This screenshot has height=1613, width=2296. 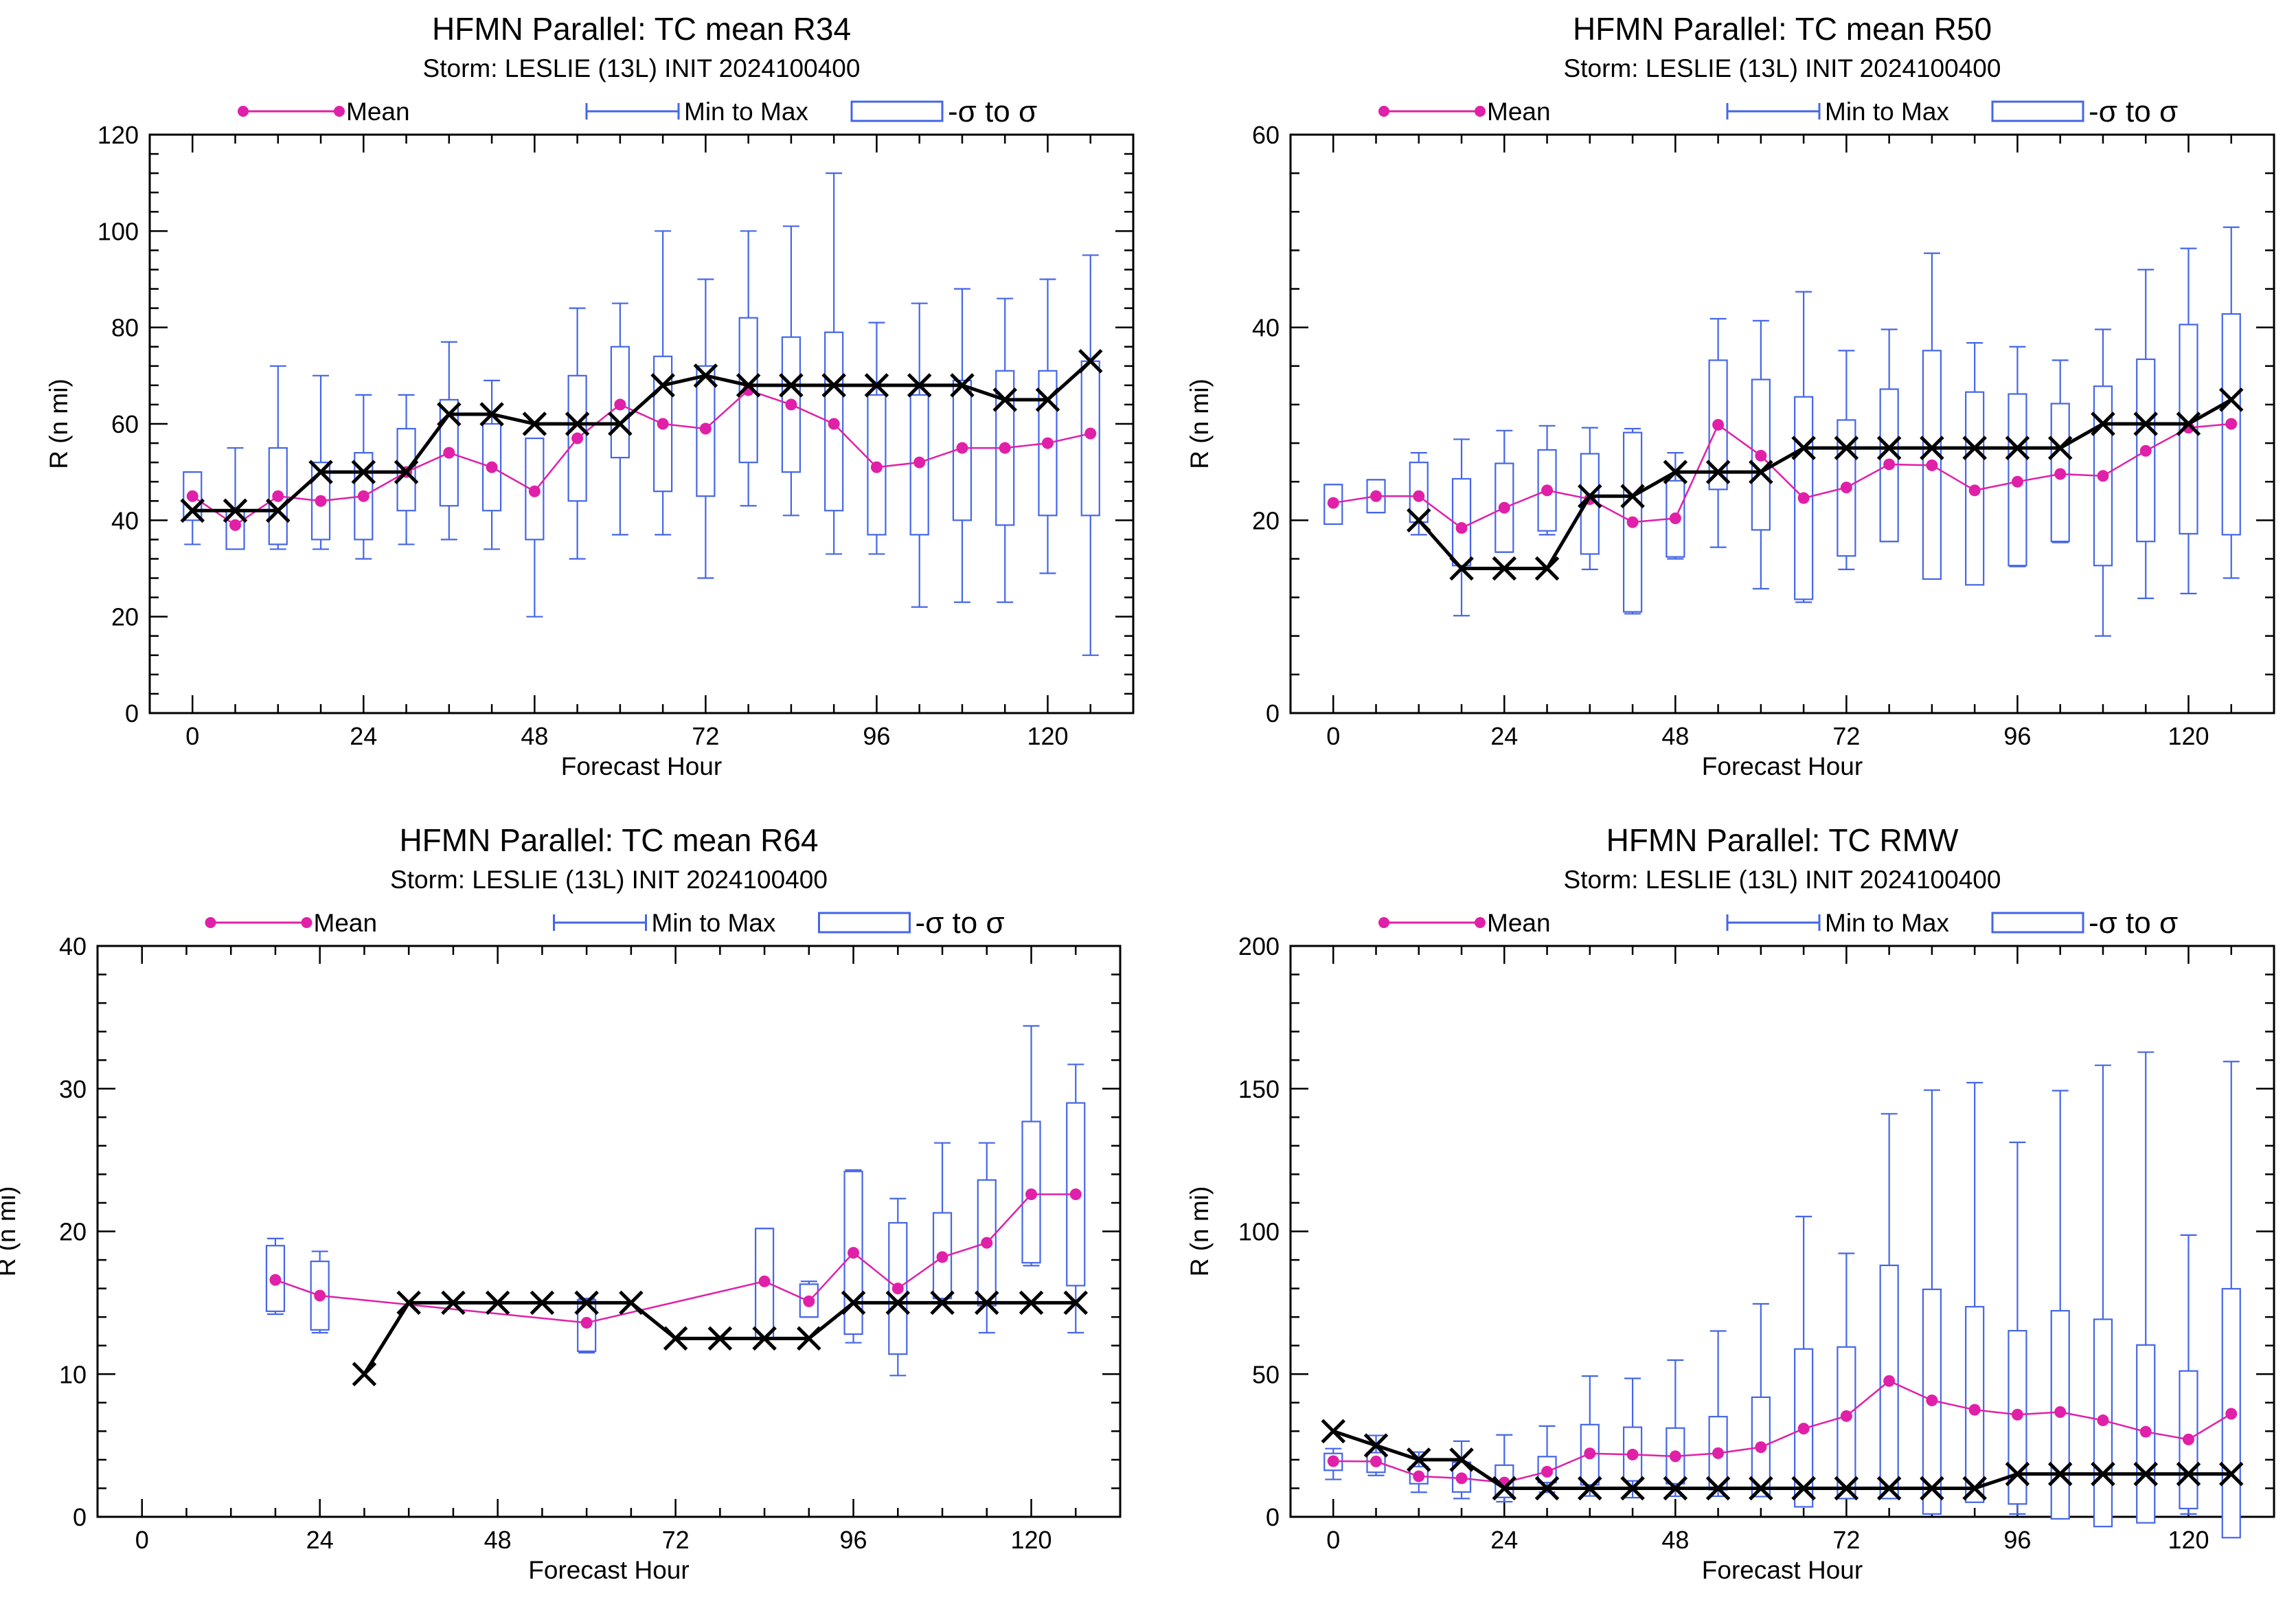 I want to click on y-axis-label: R (n mi), so click(x=1199, y=424).